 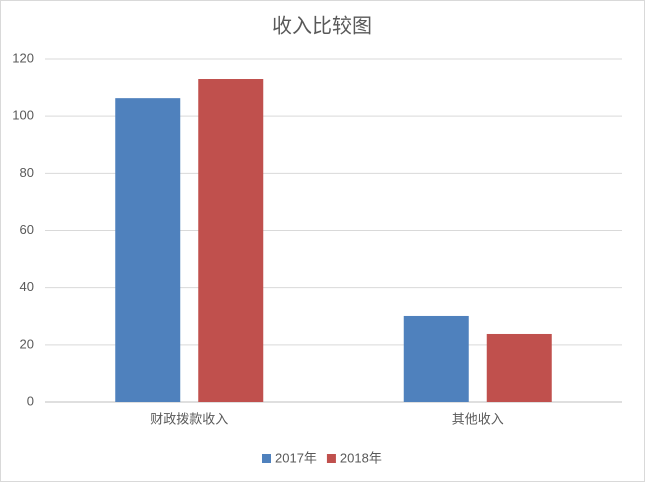 What do you see at coordinates (23, 115) in the screenshot?
I see `y-tick-label: 100` at bounding box center [23, 115].